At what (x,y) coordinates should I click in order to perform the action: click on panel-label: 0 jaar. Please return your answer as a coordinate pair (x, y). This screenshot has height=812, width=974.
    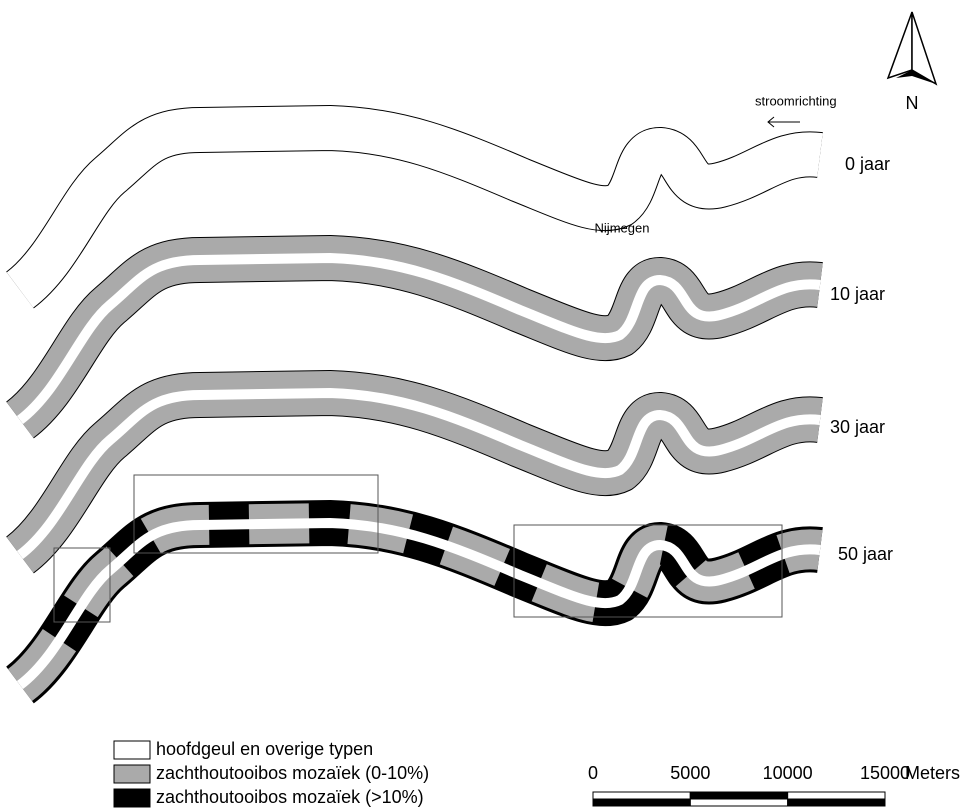
    Looking at the image, I should click on (867, 164).